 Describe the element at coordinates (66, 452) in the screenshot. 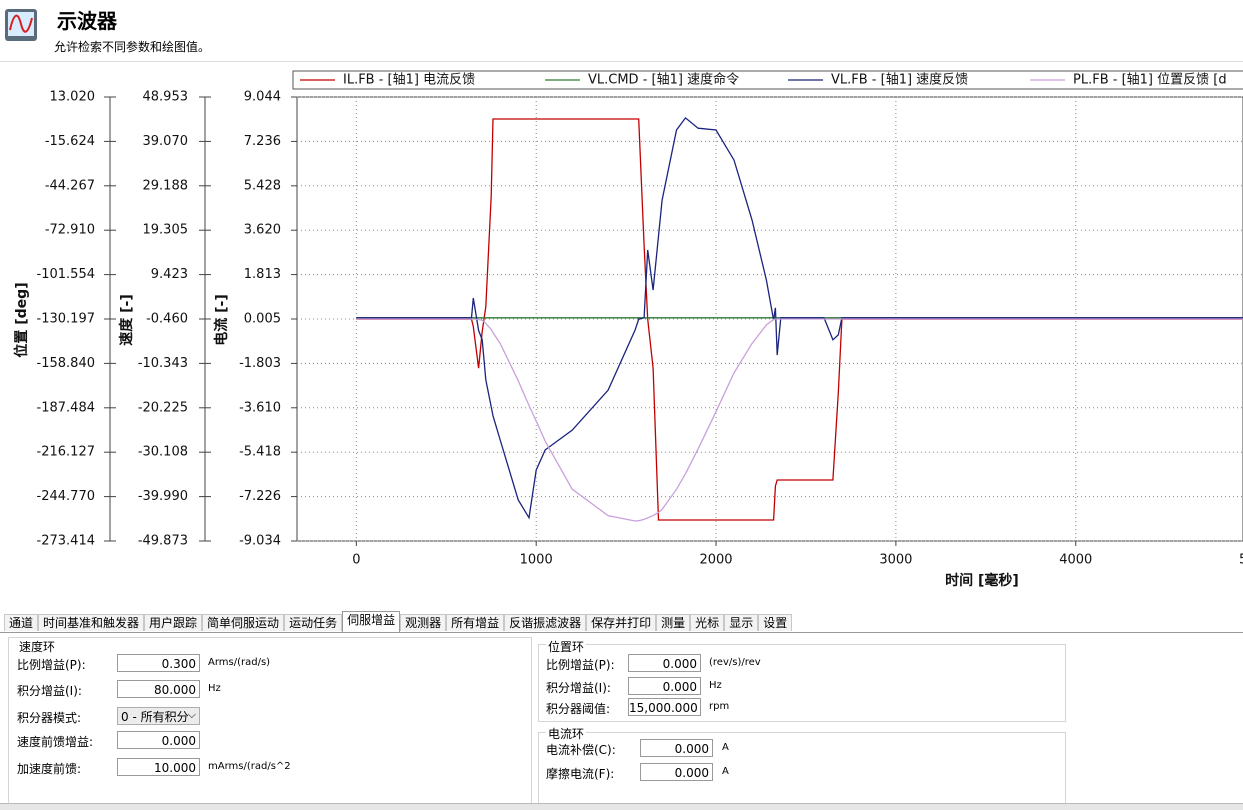

I see `y-tick-label: -216.127` at that location.